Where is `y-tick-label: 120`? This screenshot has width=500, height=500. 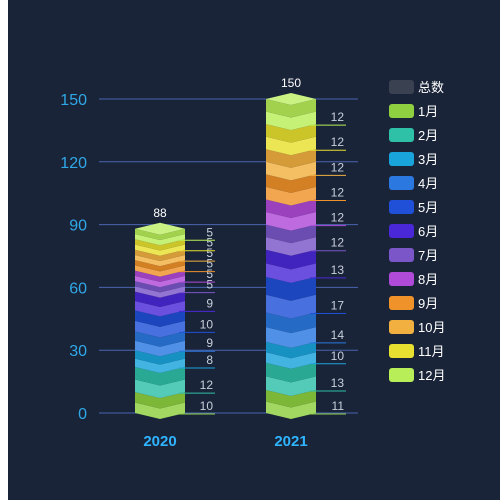 y-tick-label: 120 is located at coordinates (73, 163).